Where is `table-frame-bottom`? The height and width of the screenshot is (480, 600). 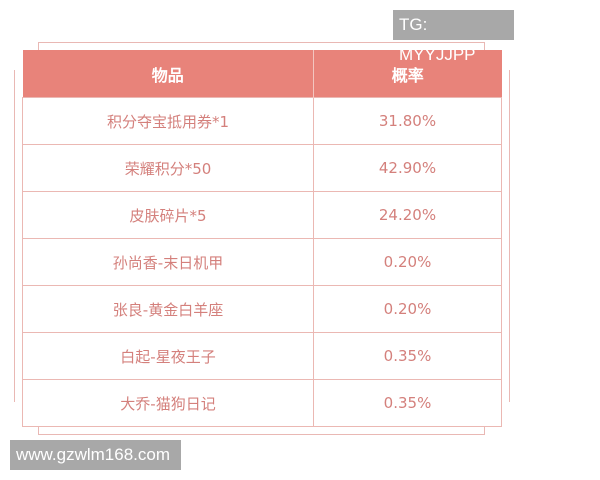
table-frame-bottom is located at coordinates (261, 430).